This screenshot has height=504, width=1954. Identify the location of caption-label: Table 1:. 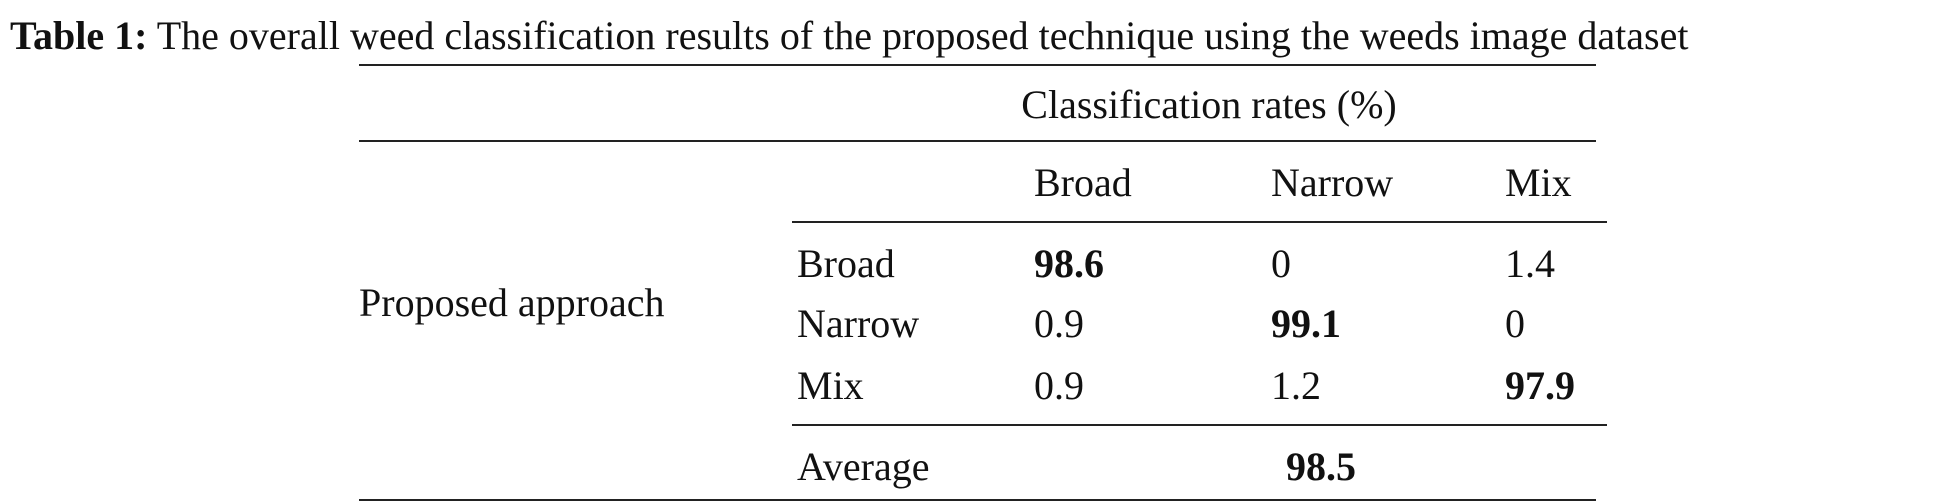
(79, 35).